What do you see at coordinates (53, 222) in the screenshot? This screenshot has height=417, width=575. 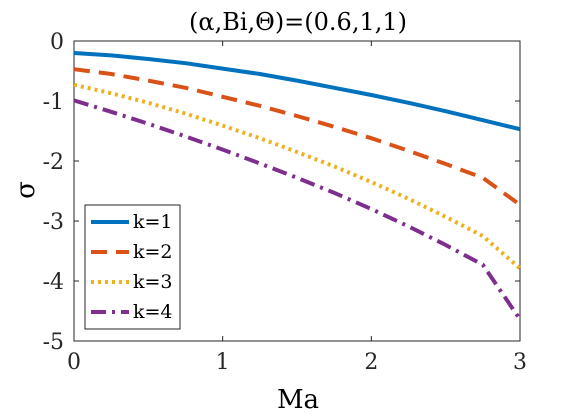 I see `y-tick-label: -3` at bounding box center [53, 222].